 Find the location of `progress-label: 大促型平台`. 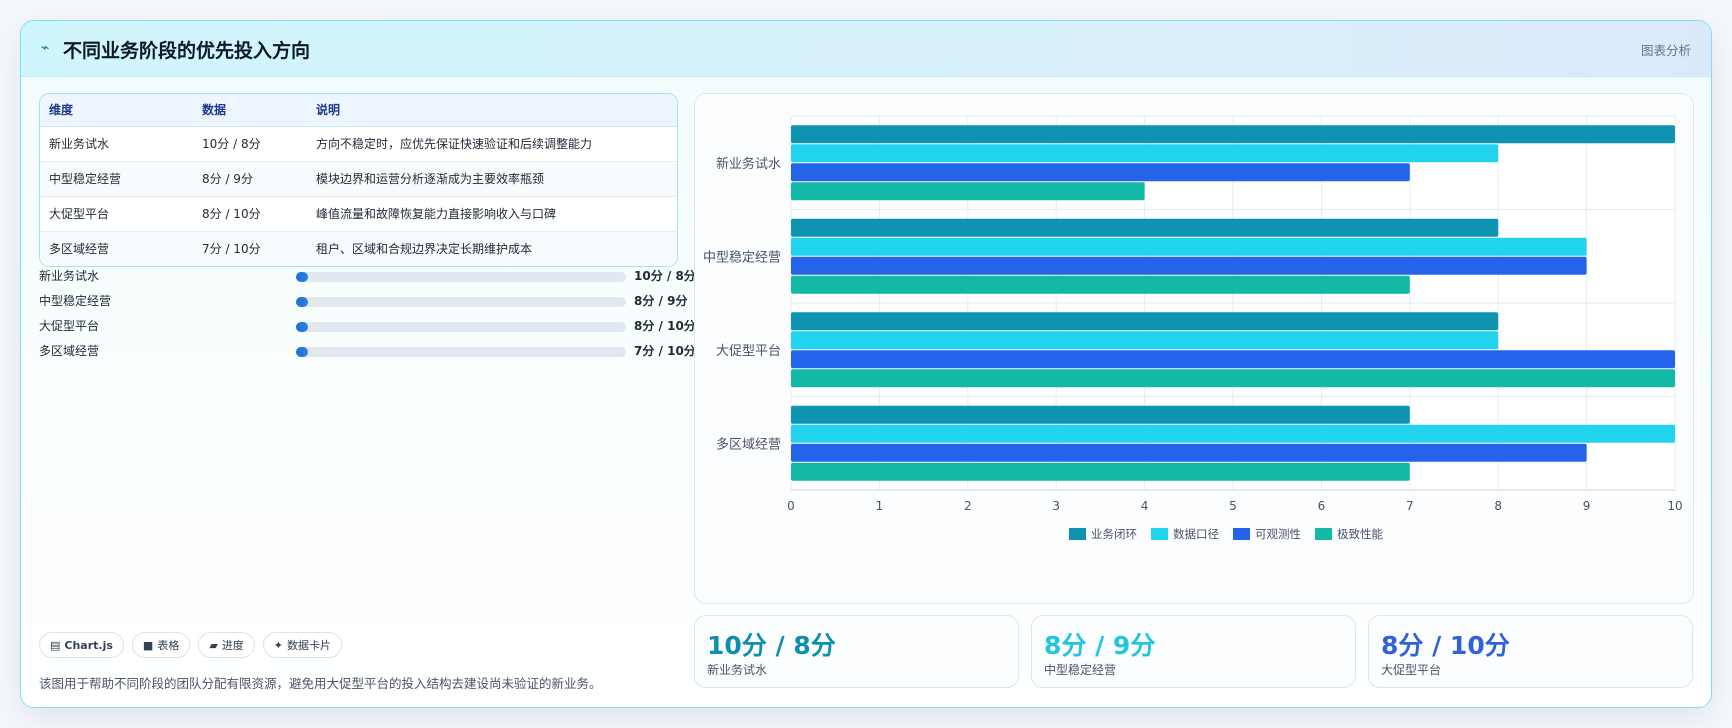

progress-label: 大促型平台 is located at coordinates (69, 326).